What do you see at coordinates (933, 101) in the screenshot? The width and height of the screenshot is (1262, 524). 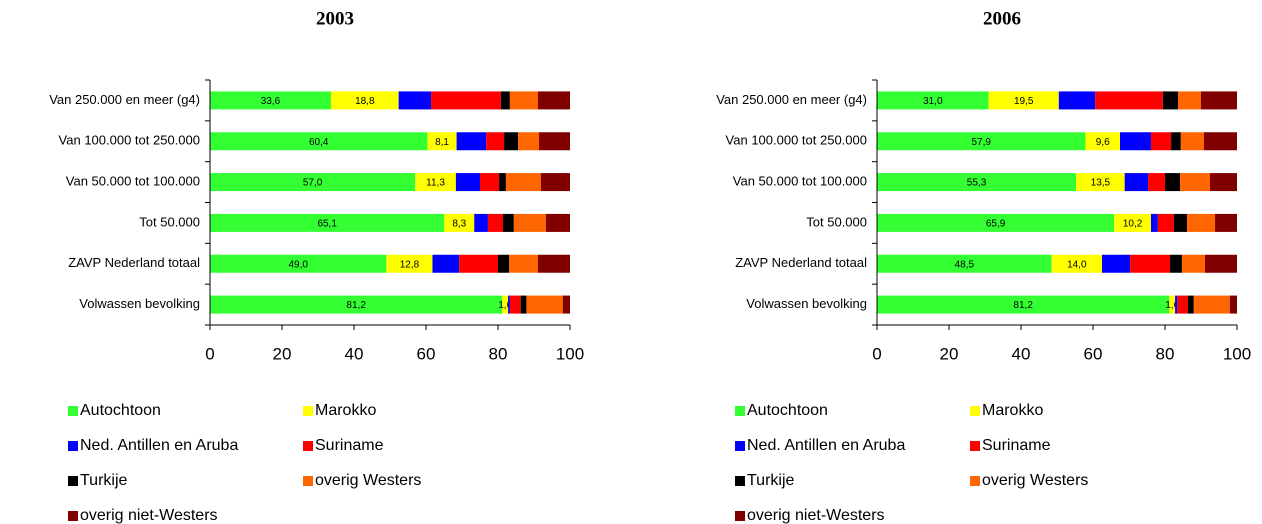 I see `data-label: 31,0` at bounding box center [933, 101].